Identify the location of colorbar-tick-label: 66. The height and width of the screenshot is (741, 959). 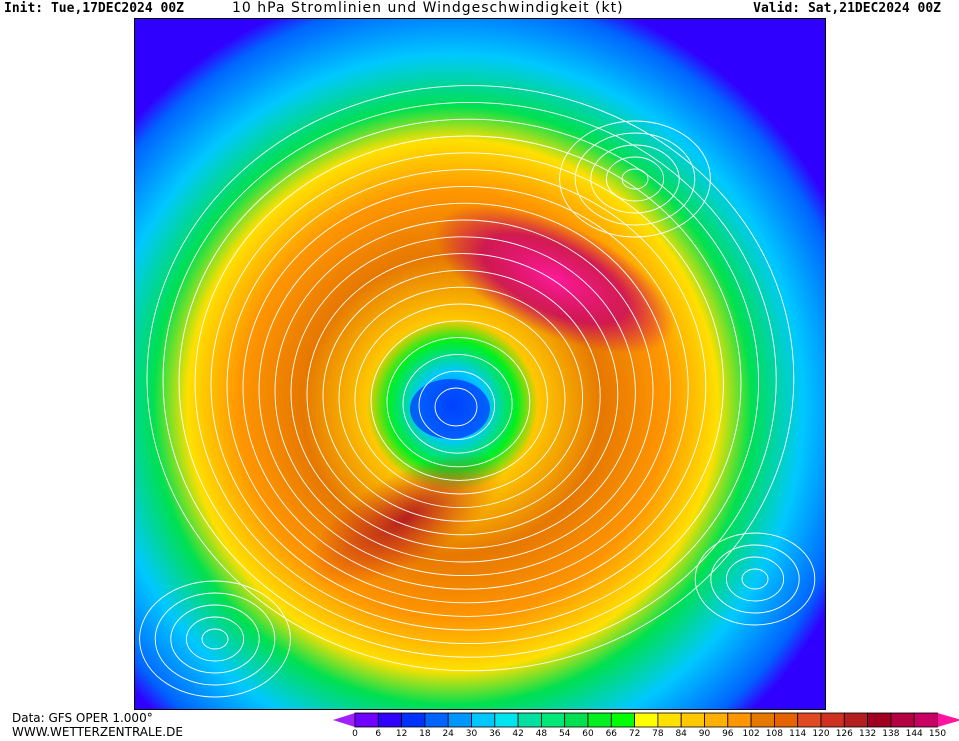
(611, 734).